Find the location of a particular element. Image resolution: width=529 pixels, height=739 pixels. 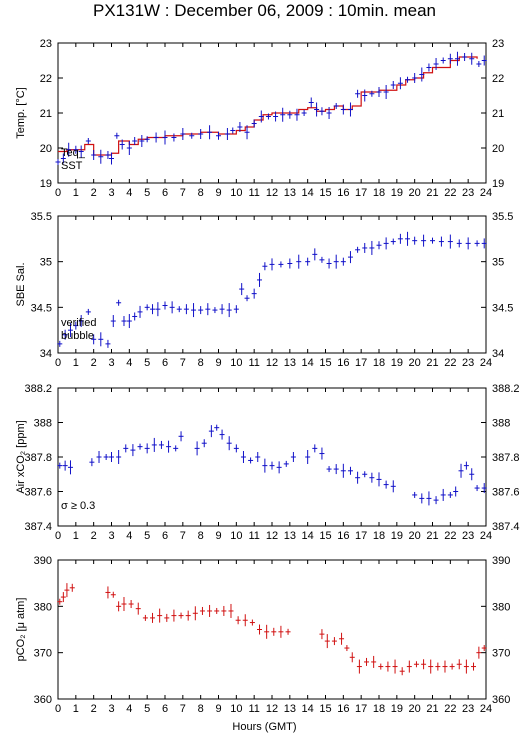

y-tick-label-right: 387.4 is located at coordinates (506, 527).